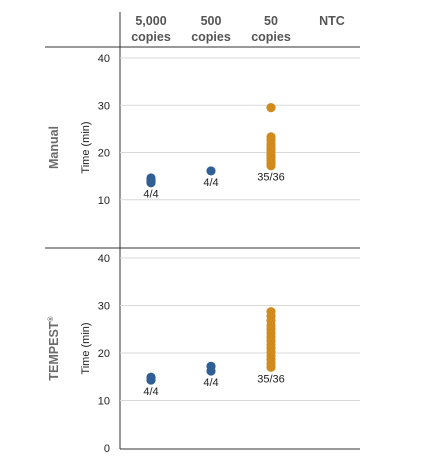 The height and width of the screenshot is (459, 435). I want to click on panel-label: Manual, so click(54, 147).